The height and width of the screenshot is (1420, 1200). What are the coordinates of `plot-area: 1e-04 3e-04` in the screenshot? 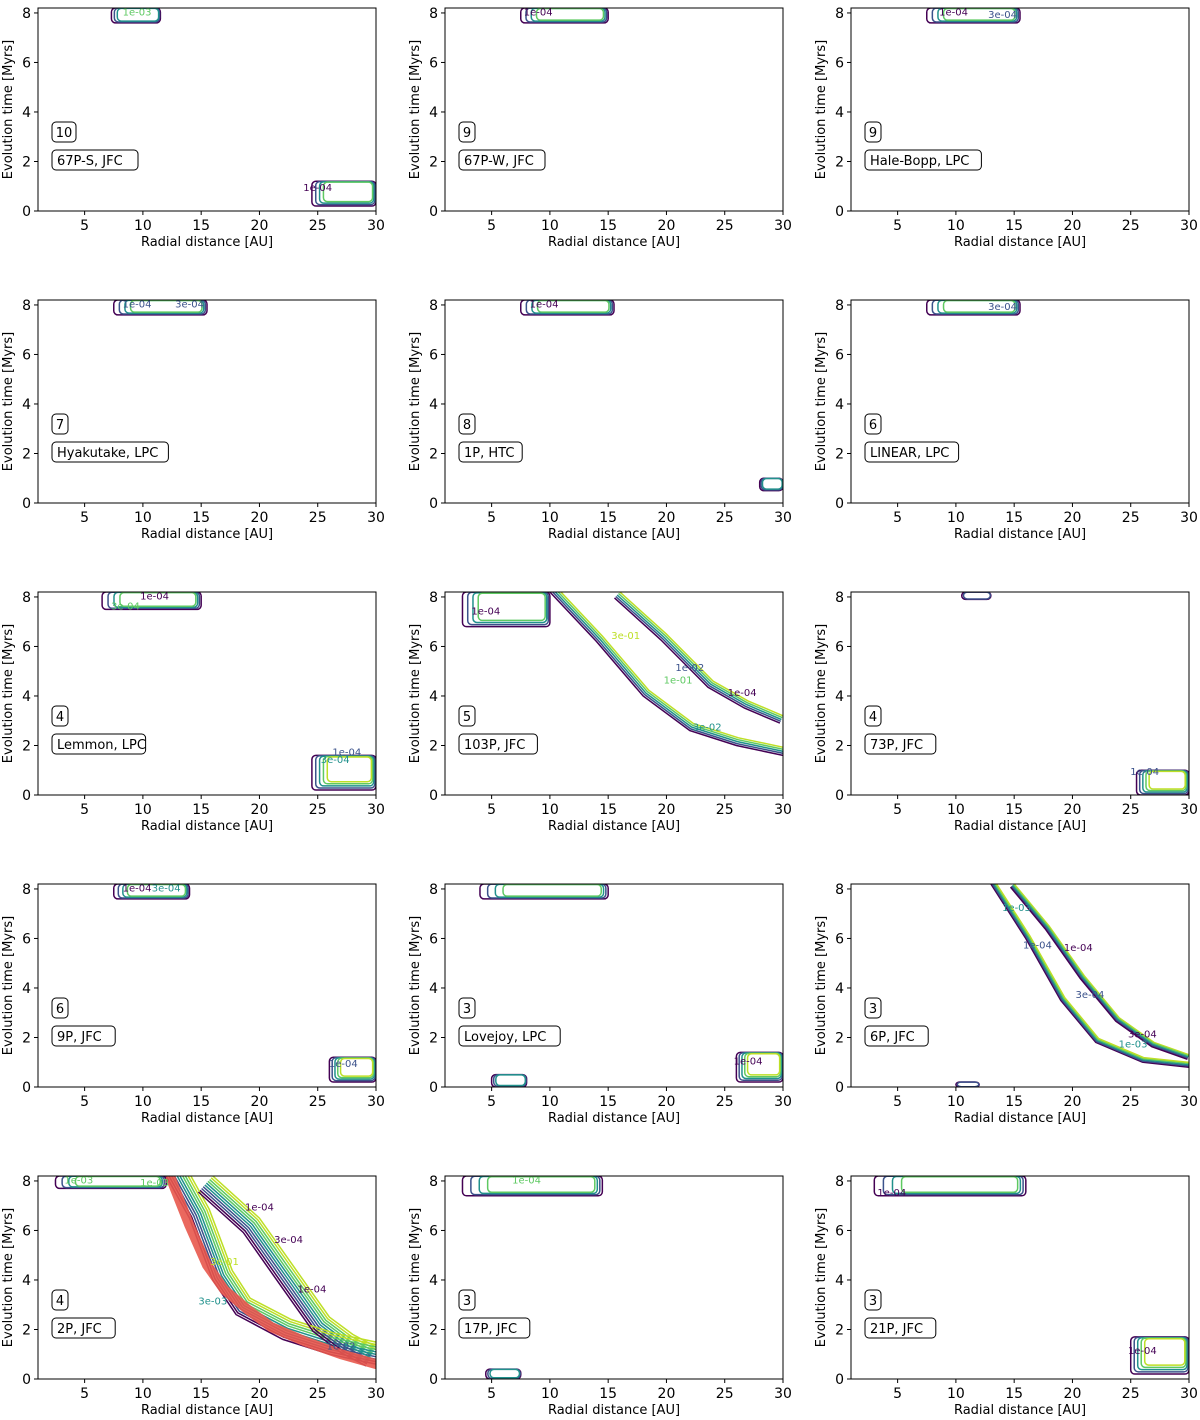 It's located at (973, 16).